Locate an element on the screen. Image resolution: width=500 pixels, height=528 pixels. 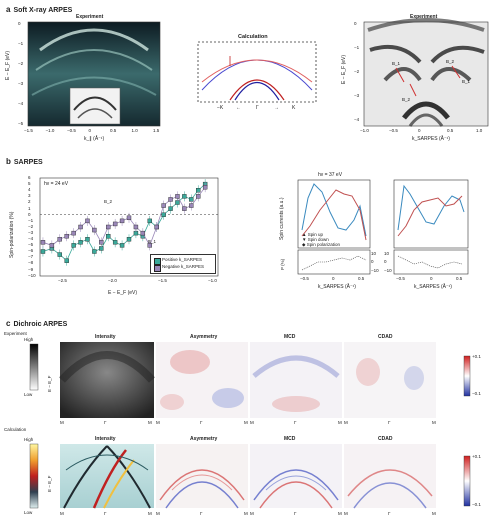
a-right-xtick-3: 0.5 is located at coordinates (450, 130).